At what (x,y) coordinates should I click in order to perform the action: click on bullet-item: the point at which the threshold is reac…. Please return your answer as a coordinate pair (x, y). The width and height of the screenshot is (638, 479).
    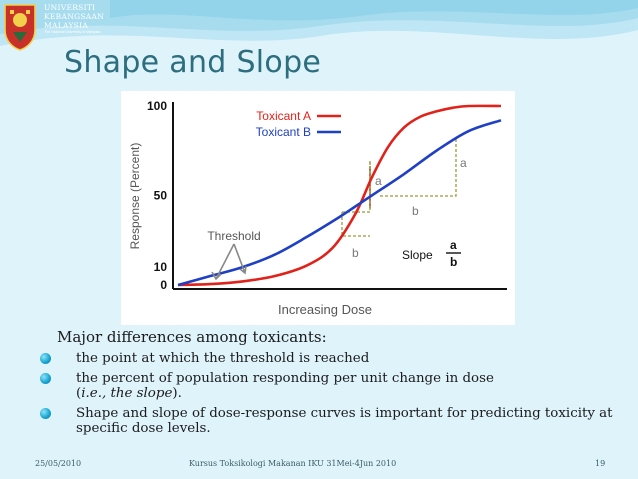
    Looking at the image, I should click on (330, 359).